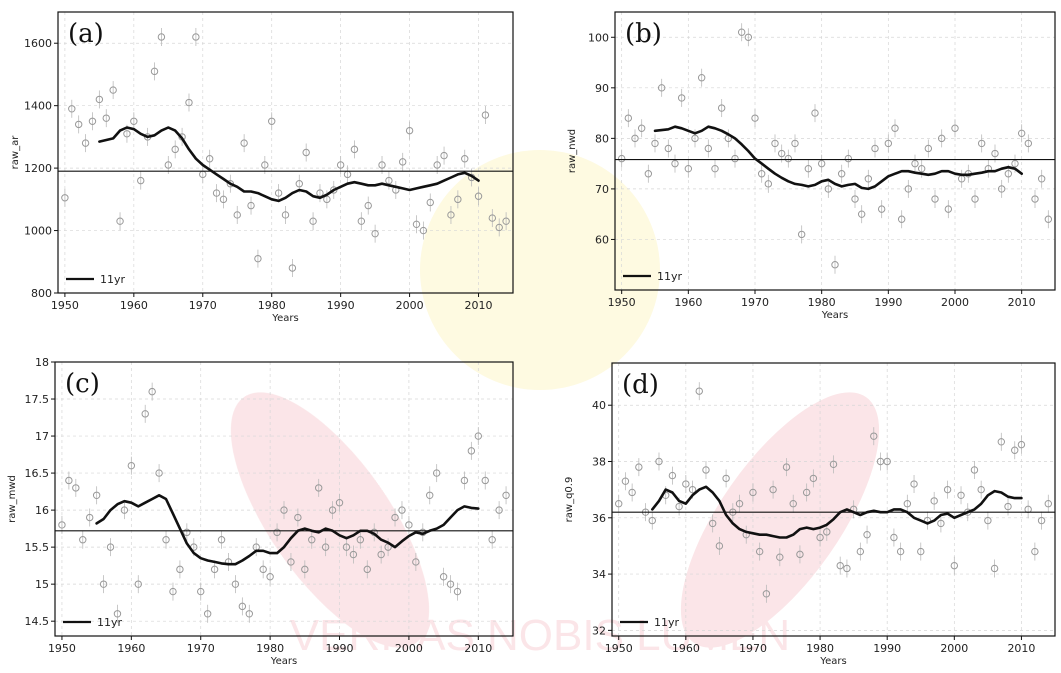 Image resolution: width=1061 pixels, height=673 pixels. What do you see at coordinates (643, 34) in the screenshot?
I see `panel-label: (b)` at bounding box center [643, 34].